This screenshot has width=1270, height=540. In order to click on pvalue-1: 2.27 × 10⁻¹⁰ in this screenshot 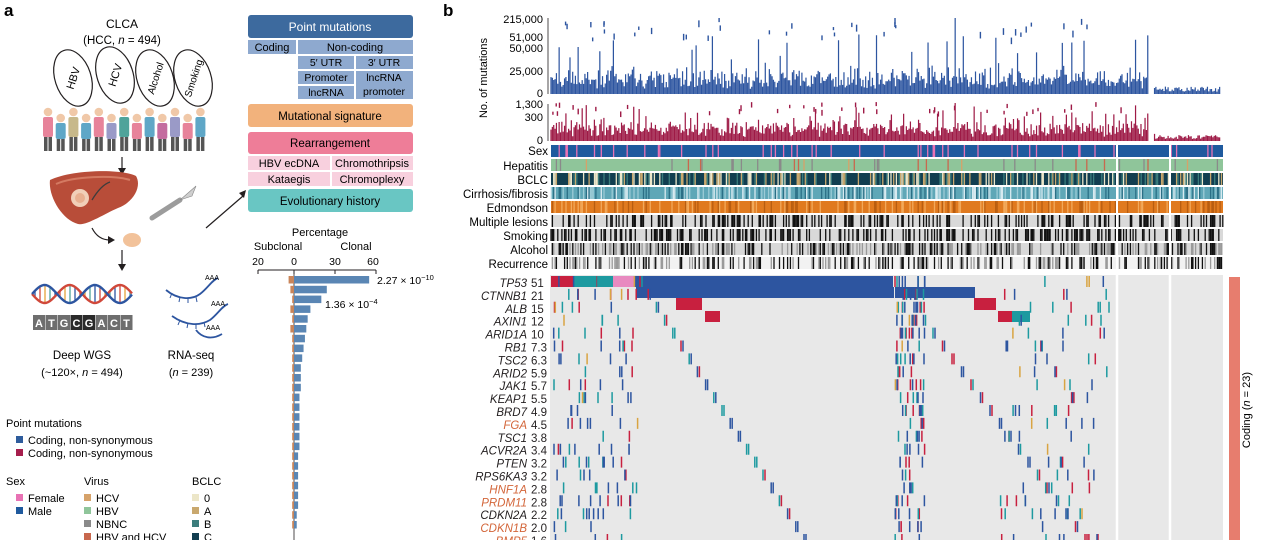, I will do `click(405, 280)`.